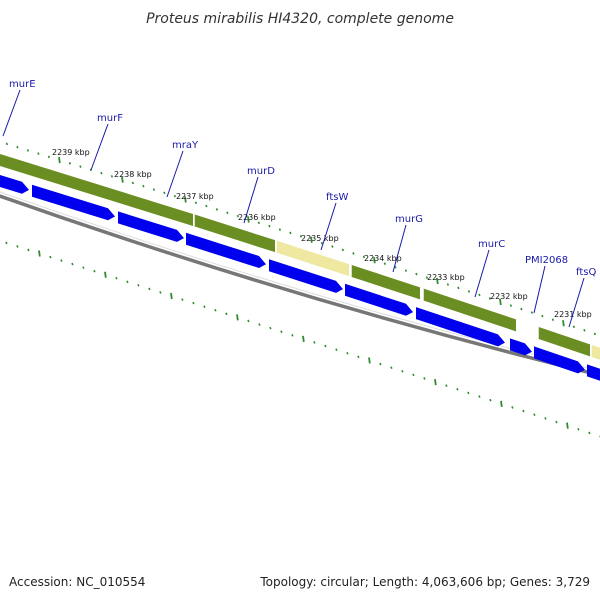 The image size is (600, 600). I want to click on kbp-label: 2239 kbp, so click(71, 152).